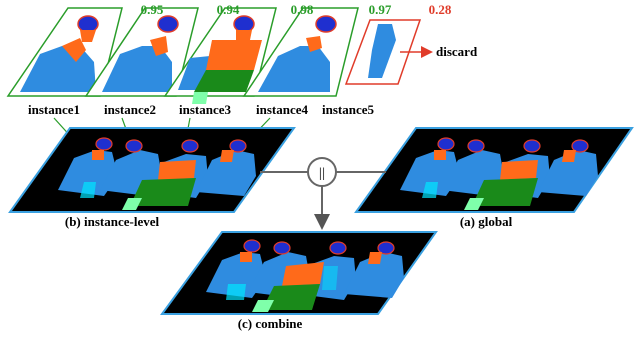 The image size is (638, 337). Describe the element at coordinates (228, 9) in the screenshot. I see `instance-score-2: 0.94` at that location.